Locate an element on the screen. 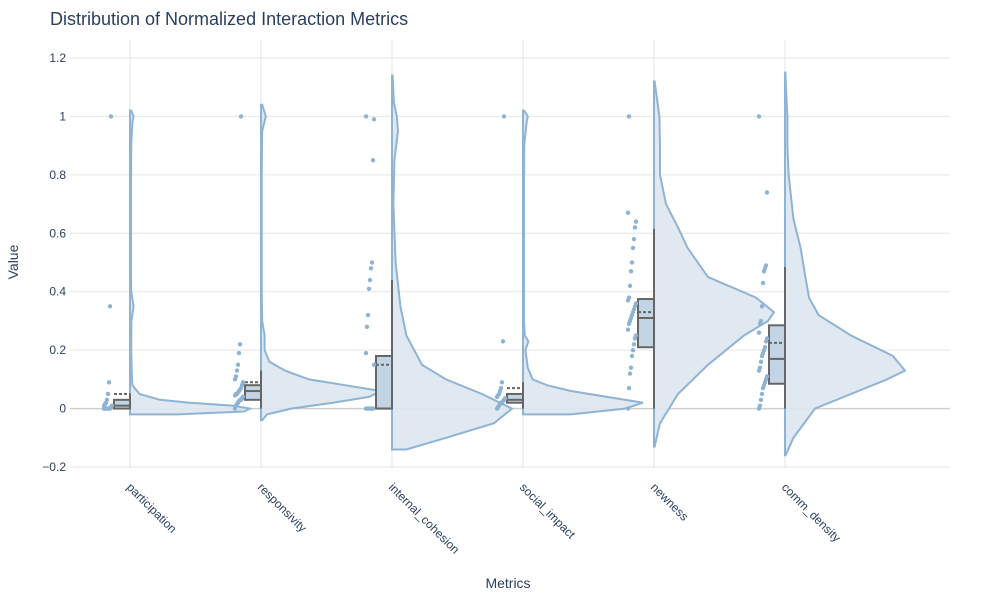 This screenshot has height=600, width=1000. y-tick-label: 0.6 is located at coordinates (57, 233).